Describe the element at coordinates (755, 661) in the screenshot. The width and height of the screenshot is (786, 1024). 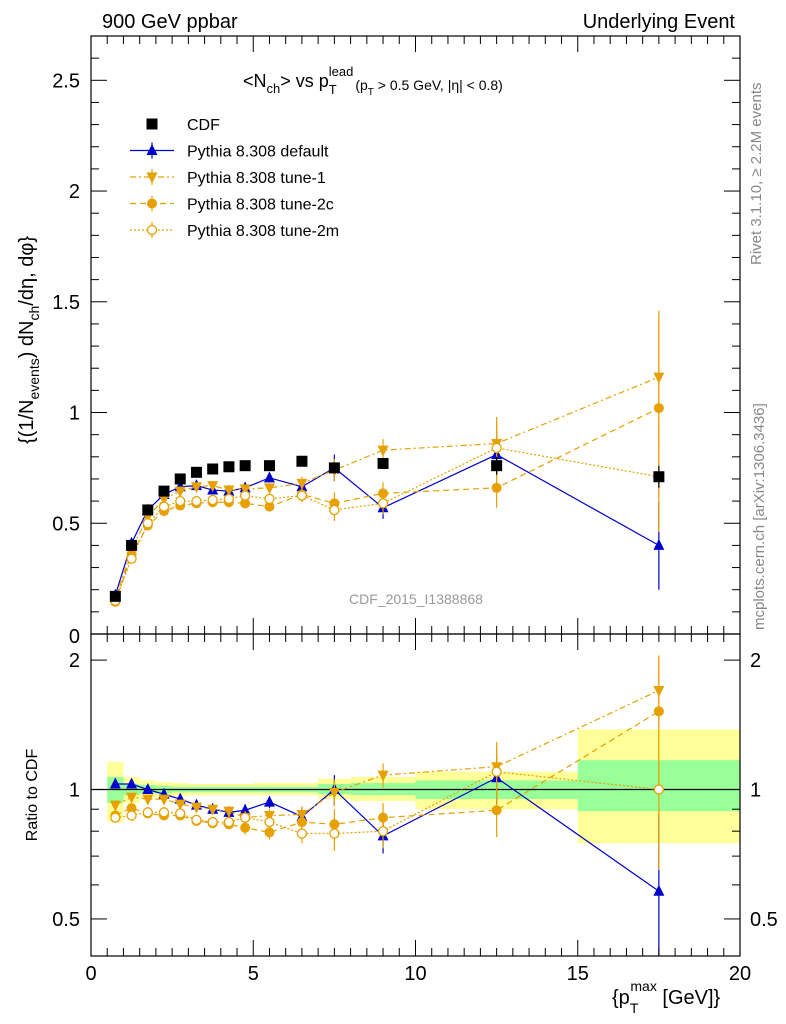
I see `ratio-y-tick-label-right: 2` at that location.